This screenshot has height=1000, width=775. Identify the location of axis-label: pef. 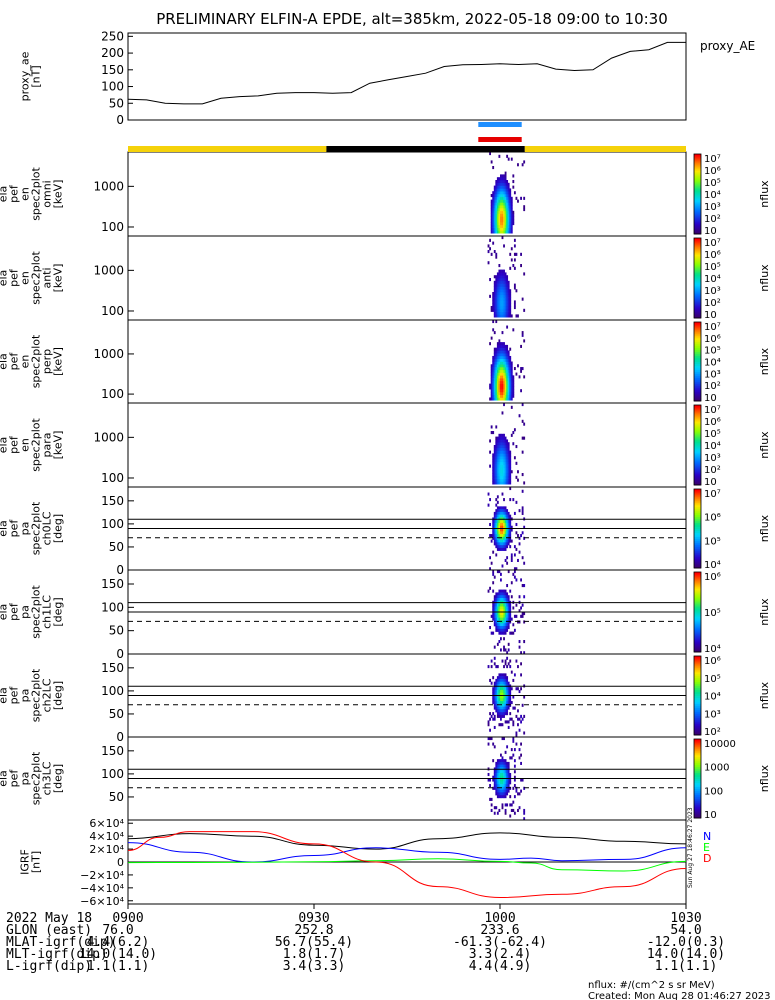
(14, 528).